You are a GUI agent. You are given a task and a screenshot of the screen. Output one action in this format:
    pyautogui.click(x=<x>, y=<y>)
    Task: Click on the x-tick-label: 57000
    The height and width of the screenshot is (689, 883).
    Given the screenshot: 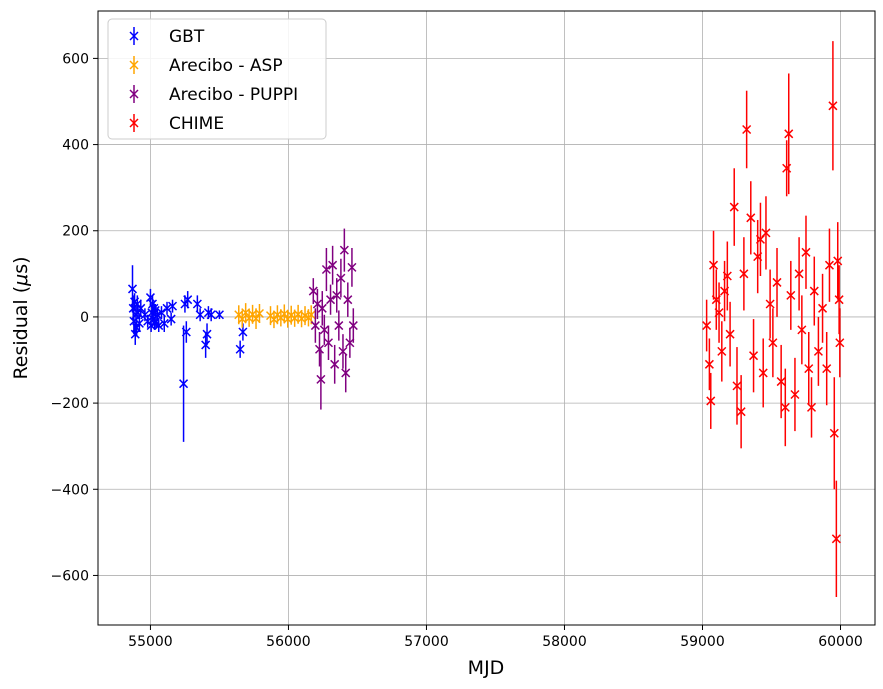 What is the action you would take?
    pyautogui.click(x=426, y=642)
    